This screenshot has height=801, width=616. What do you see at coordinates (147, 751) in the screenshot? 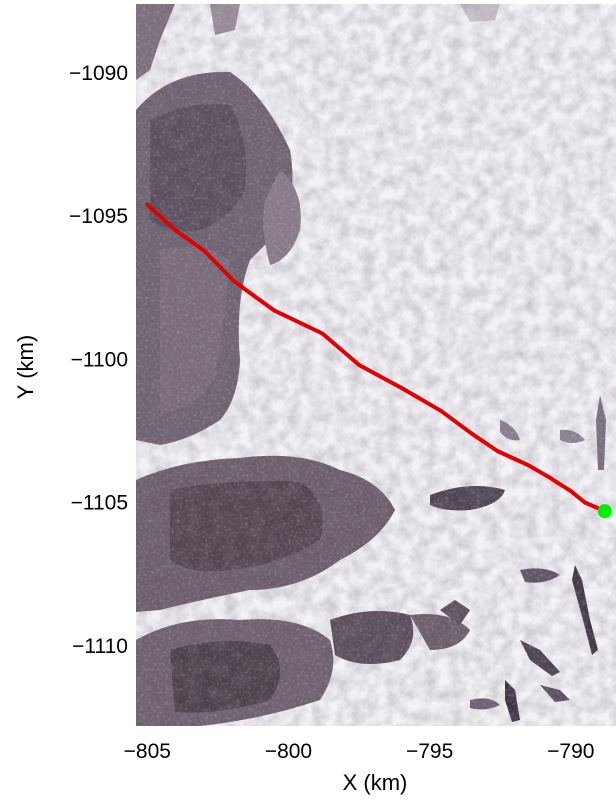
I see `x-tick-label: −805` at bounding box center [147, 751].